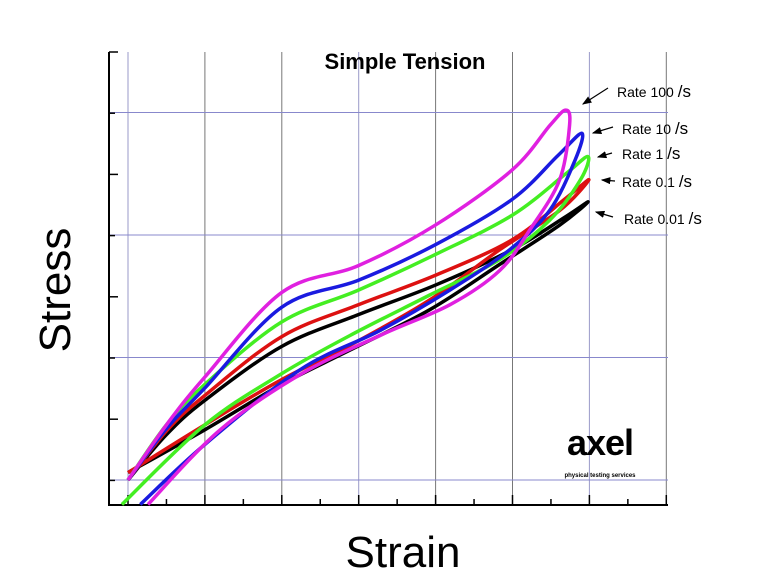 Image resolution: width=760 pixels, height=586 pixels. Describe the element at coordinates (600, 476) in the screenshot. I see `logo-tagline: physical testing services` at that location.